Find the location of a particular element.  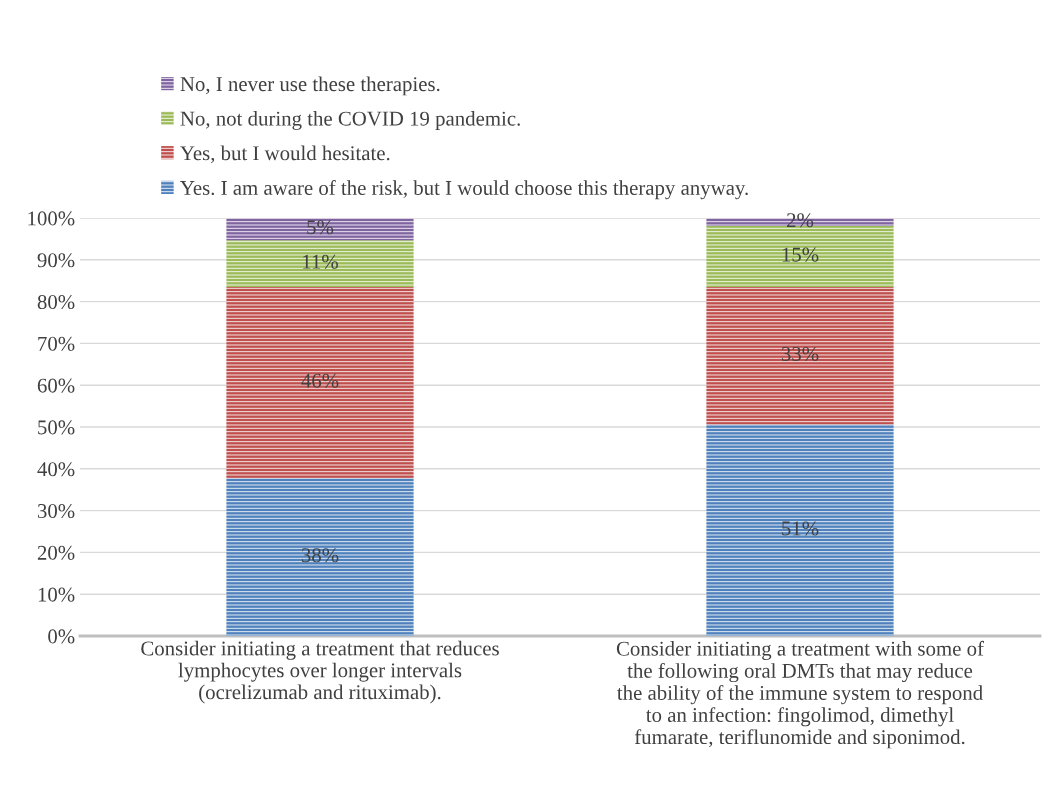

data-label: 15% is located at coordinates (800, 254).